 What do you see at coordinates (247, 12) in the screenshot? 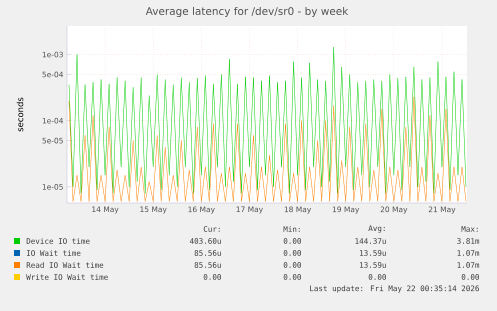
I see `chart-title: Average latency for /dev/sr0 - by week` at bounding box center [247, 12].